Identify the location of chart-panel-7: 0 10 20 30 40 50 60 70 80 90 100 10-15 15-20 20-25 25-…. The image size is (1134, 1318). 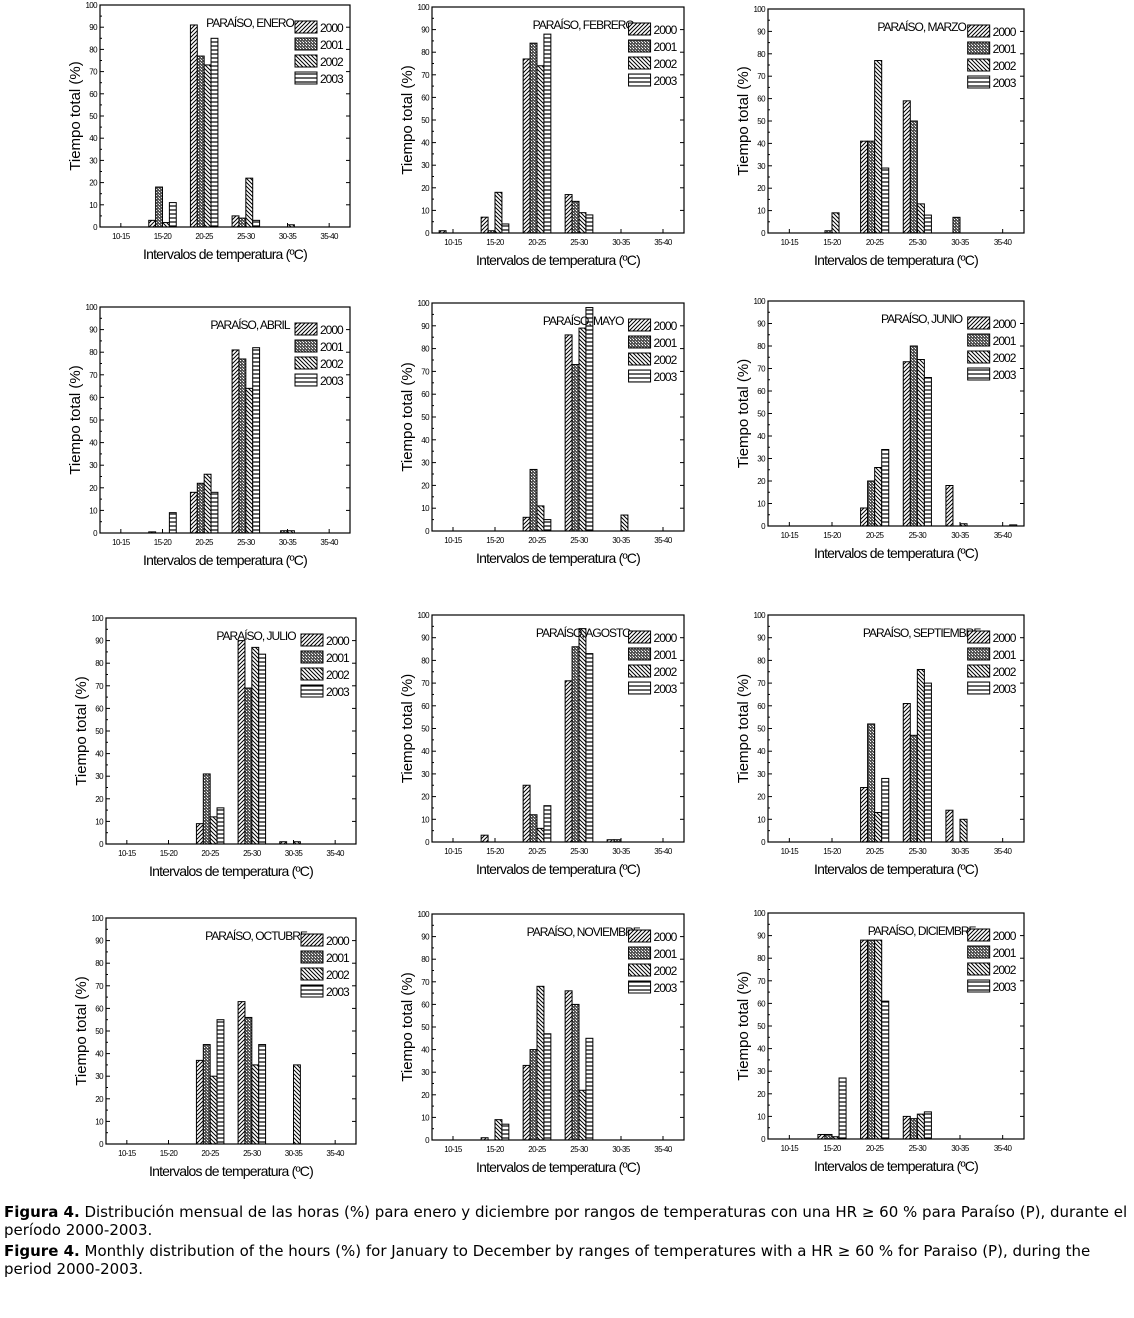
(542, 744).